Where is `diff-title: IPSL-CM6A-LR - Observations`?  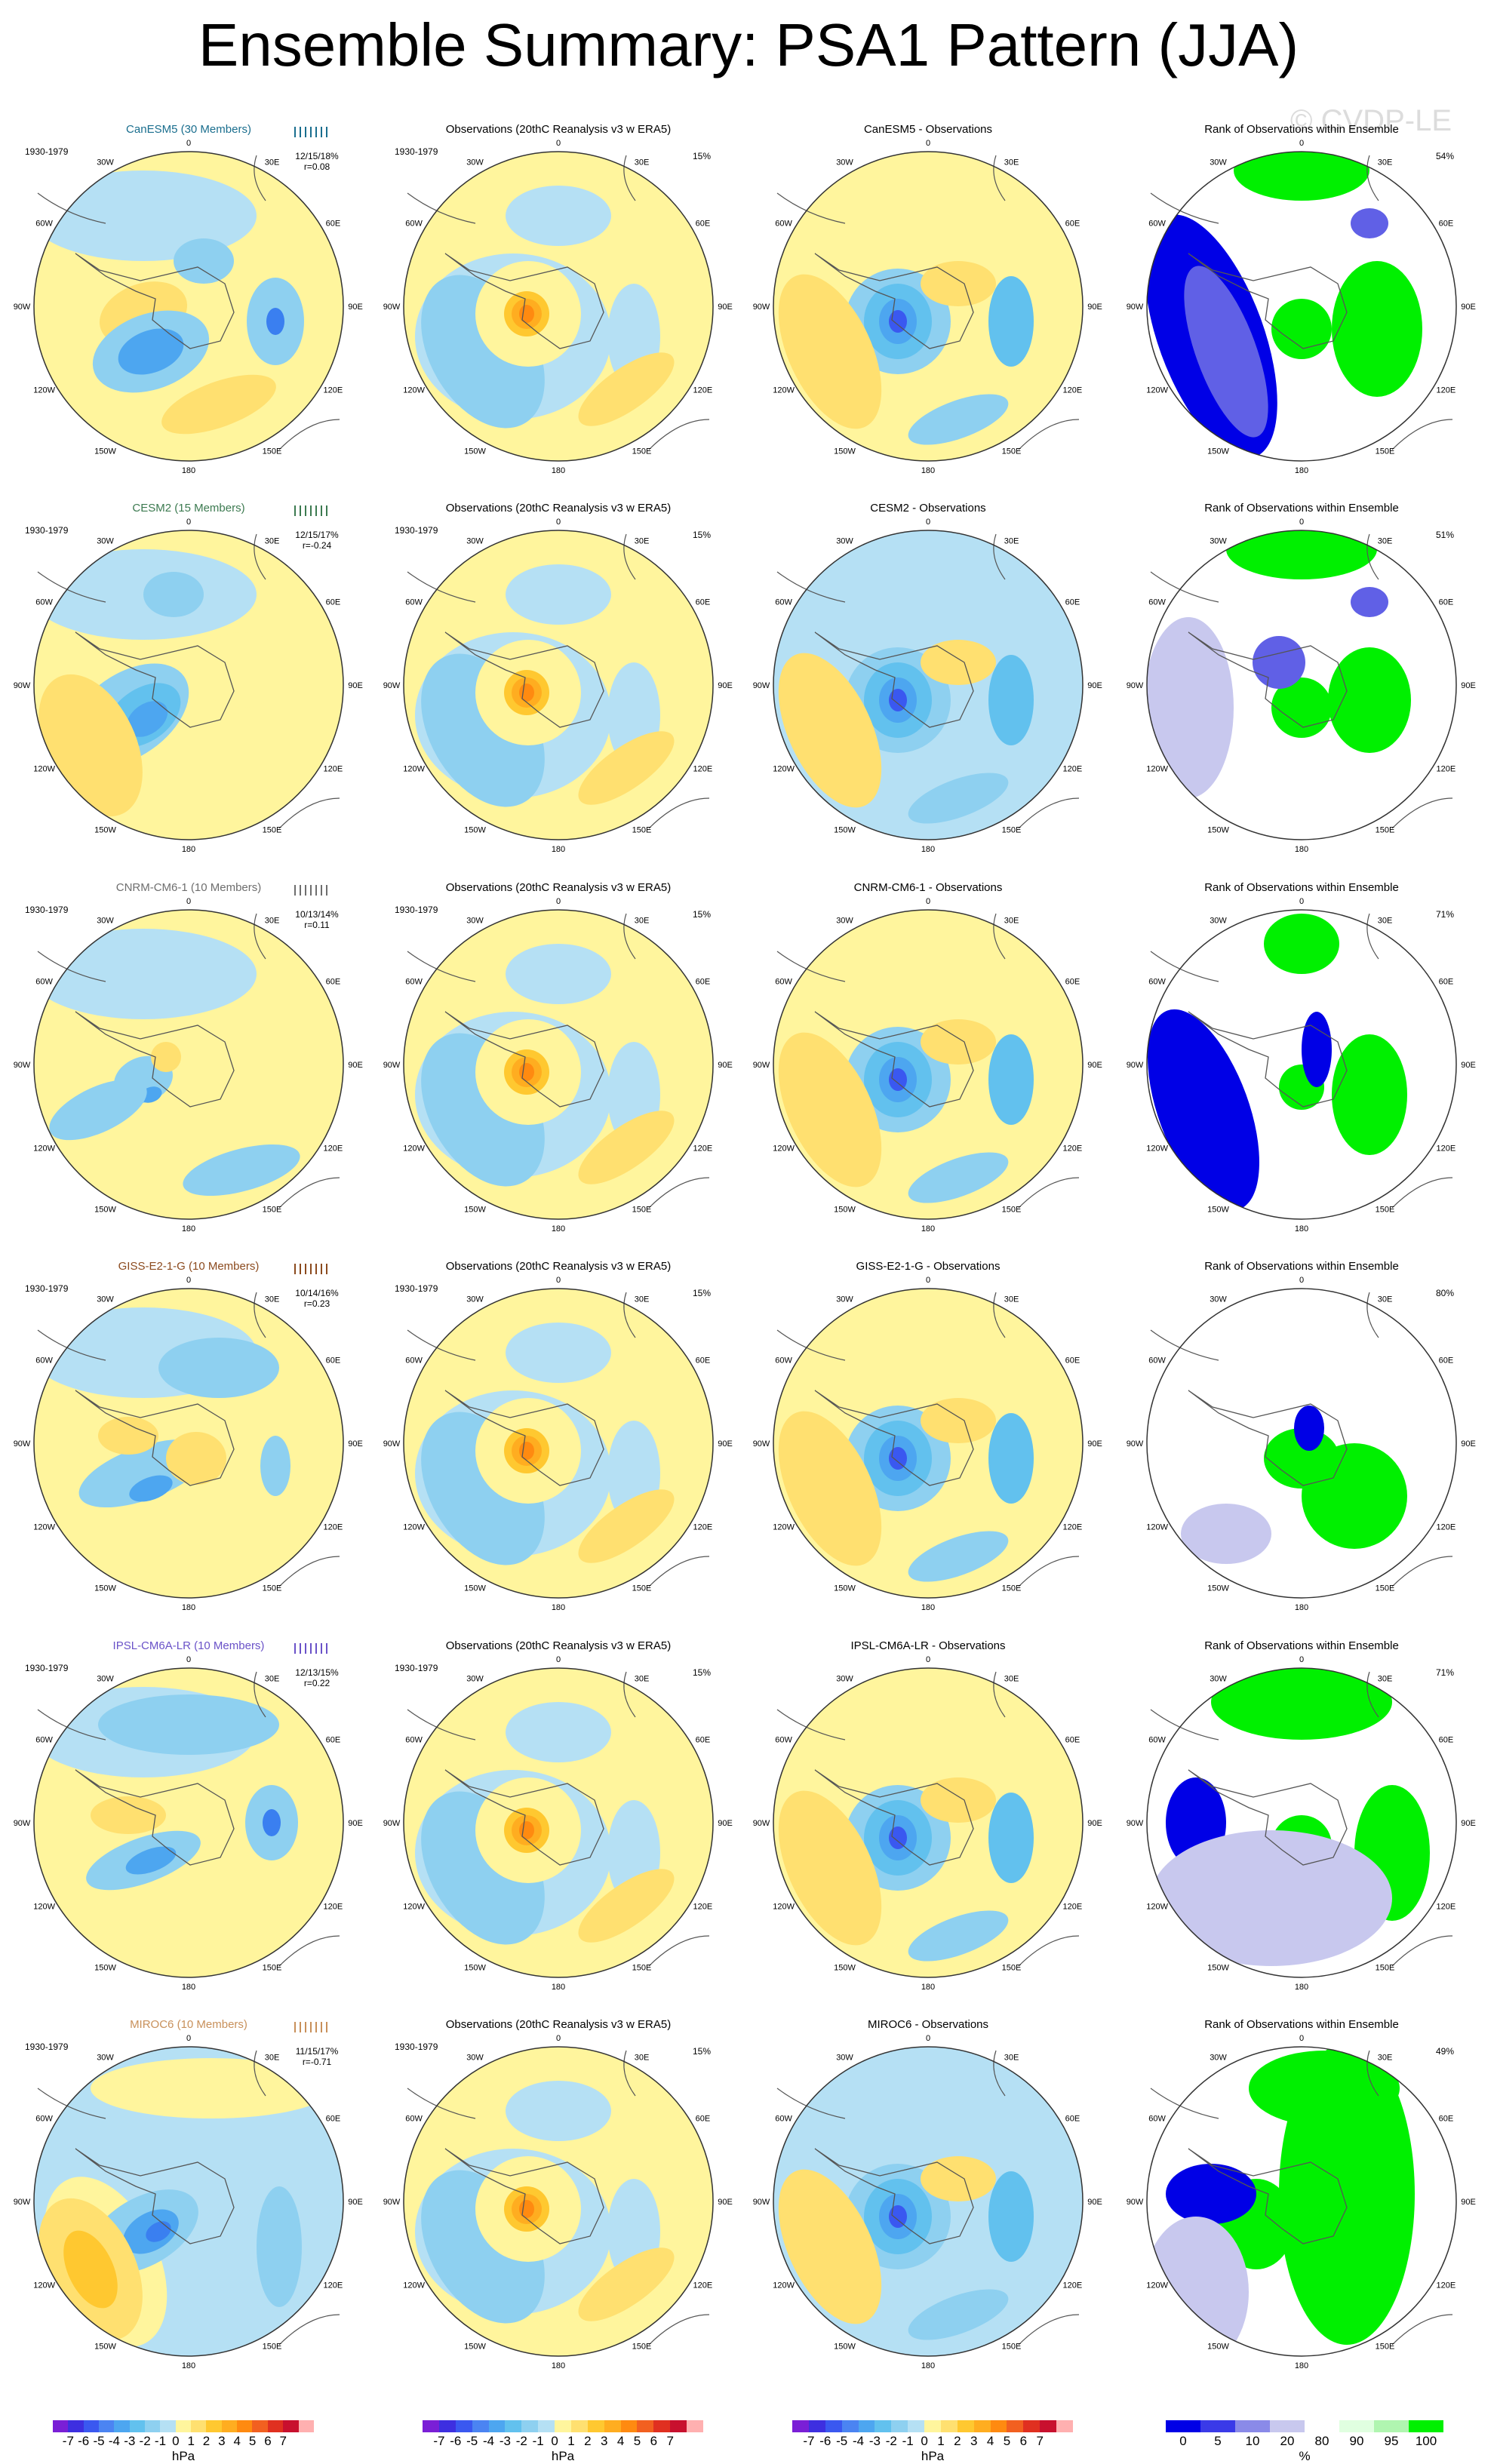 diff-title: IPSL-CM6A-LR - Observations is located at coordinates (927, 1645).